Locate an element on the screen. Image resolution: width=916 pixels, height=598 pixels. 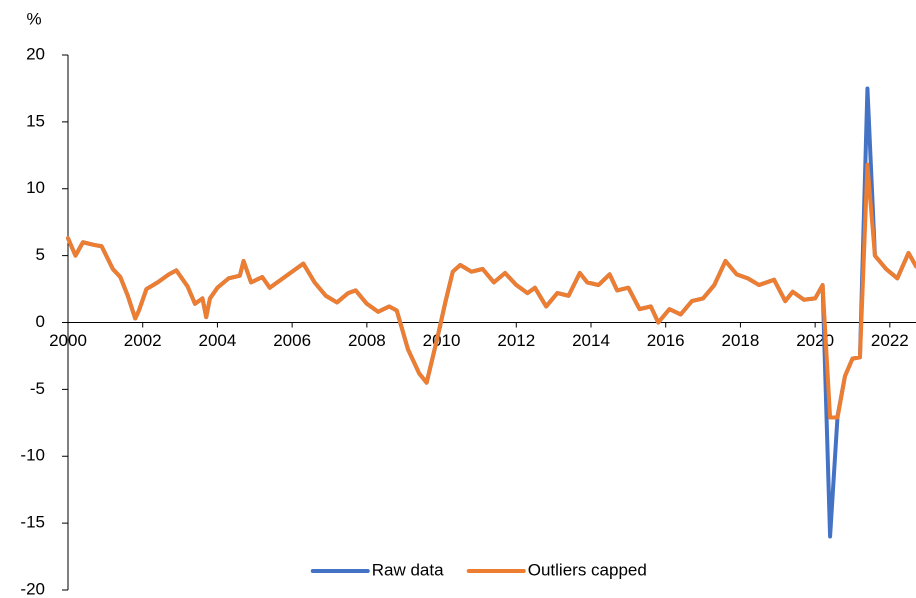
y-tick-label: 15 is located at coordinates (35, 120).